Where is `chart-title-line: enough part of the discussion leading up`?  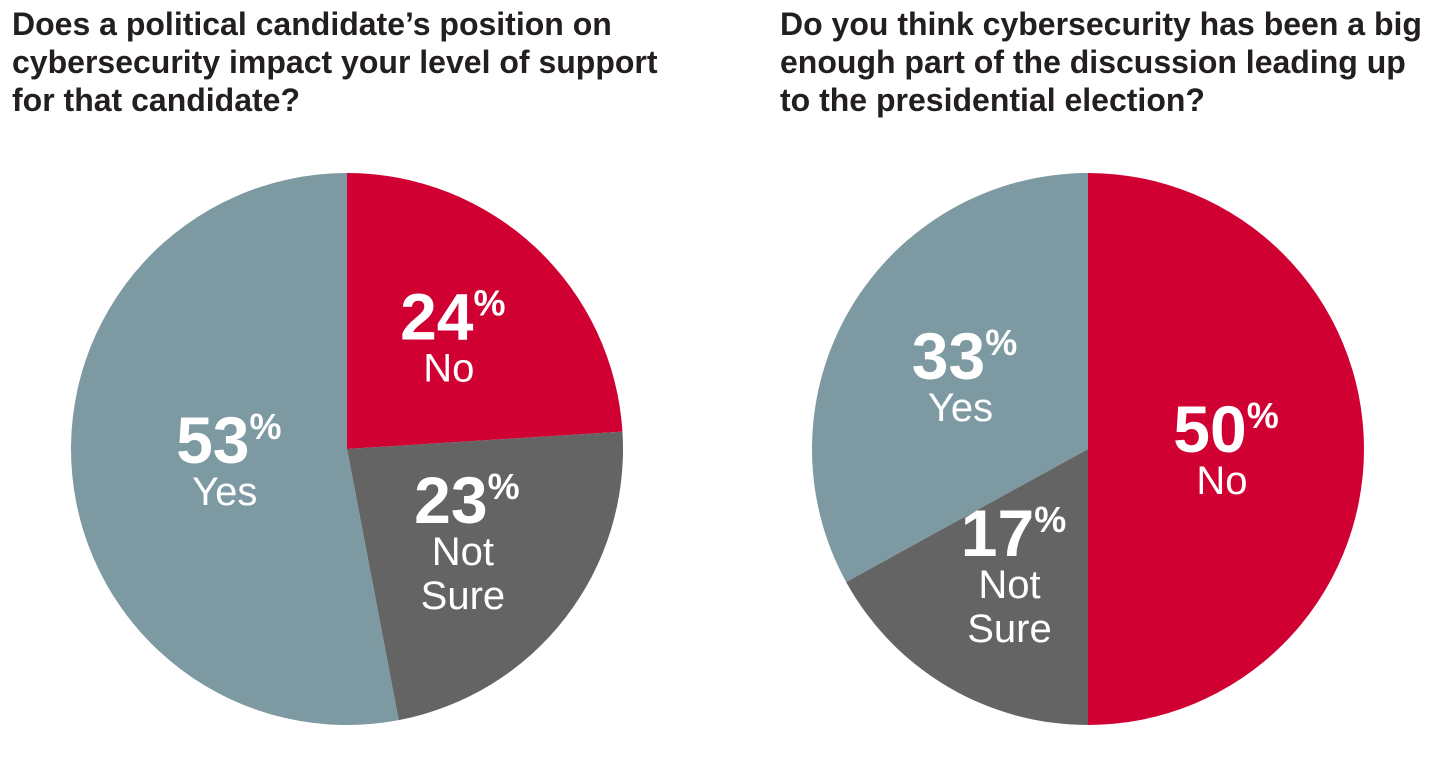
chart-title-line: enough part of the discussion leading up is located at coordinates (1093, 62).